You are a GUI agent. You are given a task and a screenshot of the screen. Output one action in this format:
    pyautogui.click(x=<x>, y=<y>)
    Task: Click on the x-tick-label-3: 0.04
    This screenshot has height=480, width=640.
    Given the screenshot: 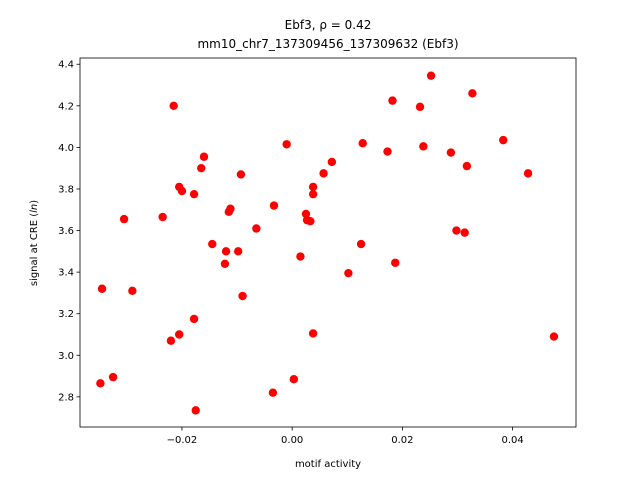 What is the action you would take?
    pyautogui.click(x=512, y=440)
    